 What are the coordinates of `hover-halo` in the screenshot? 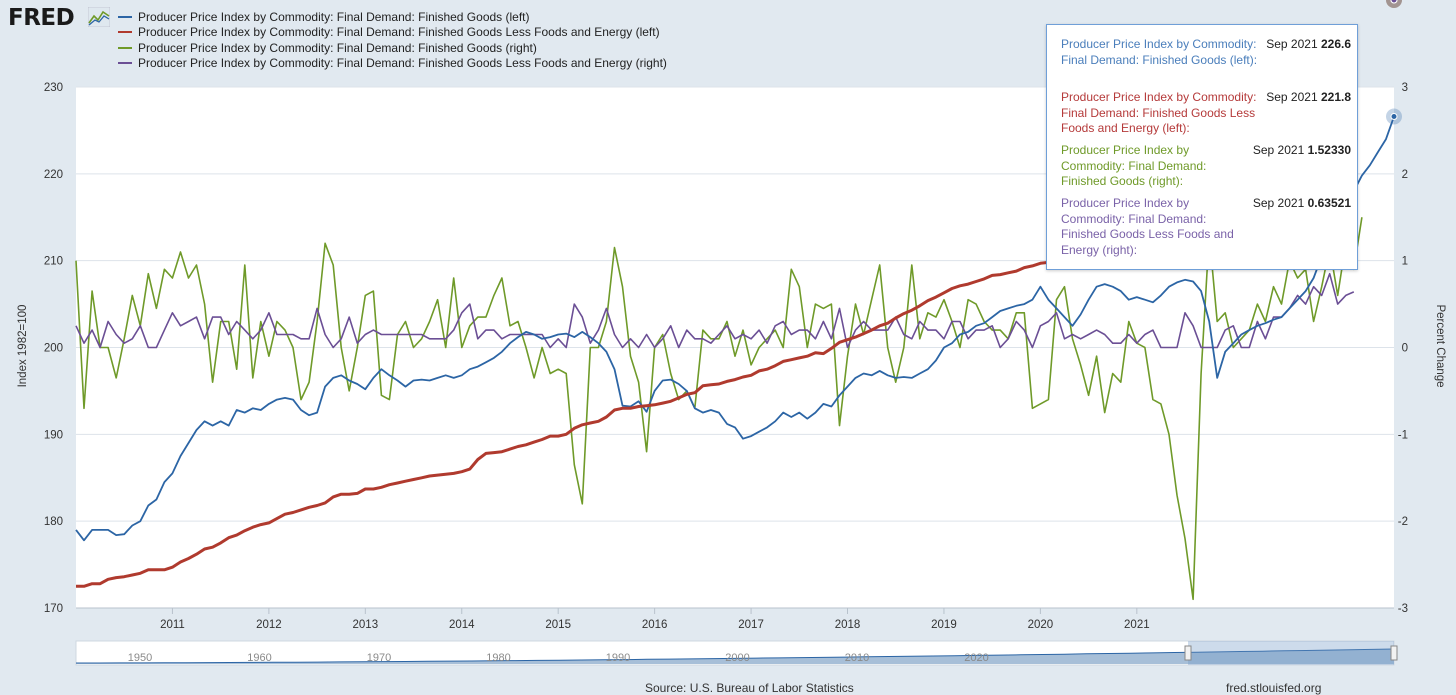 It's located at (1394, 4).